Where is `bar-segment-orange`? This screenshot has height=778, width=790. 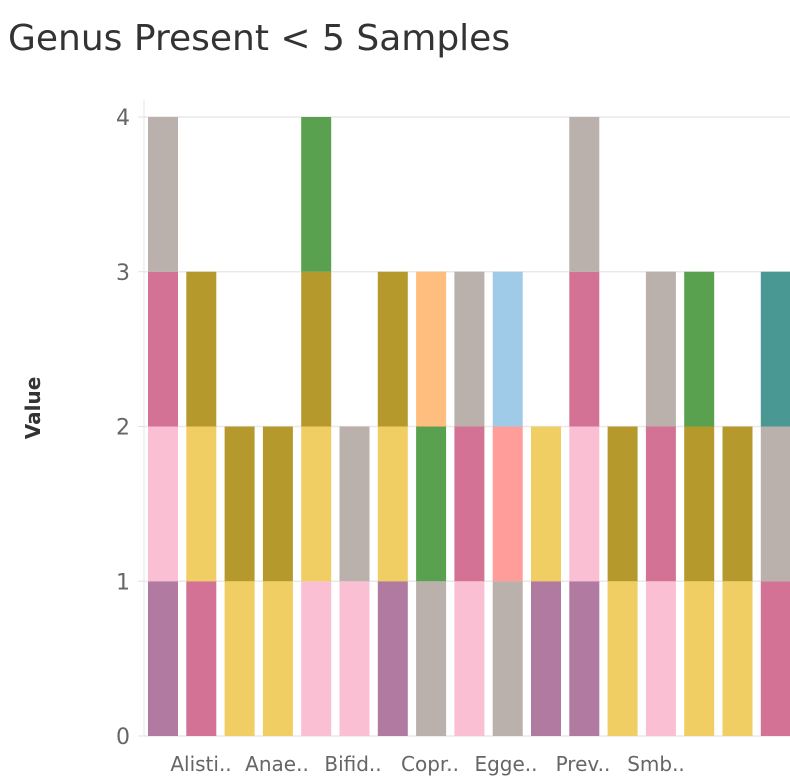
bar-segment-orange is located at coordinates (431, 349).